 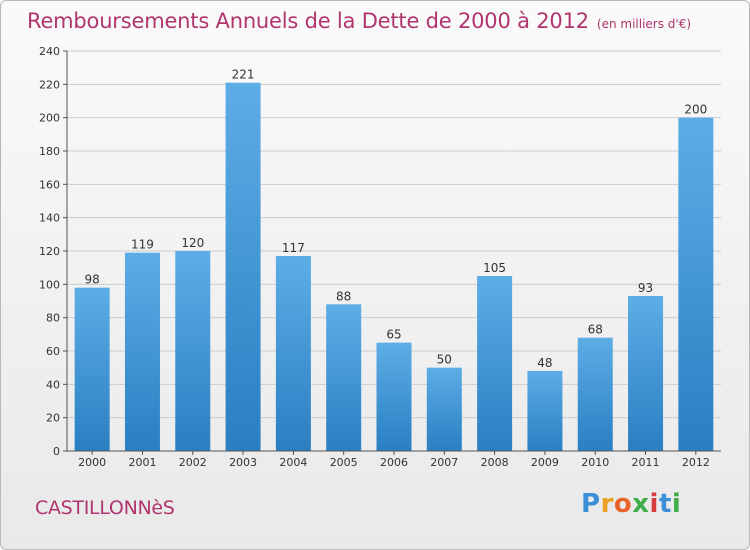 What do you see at coordinates (49, 84) in the screenshot?
I see `y-tick-label: 220` at bounding box center [49, 84].